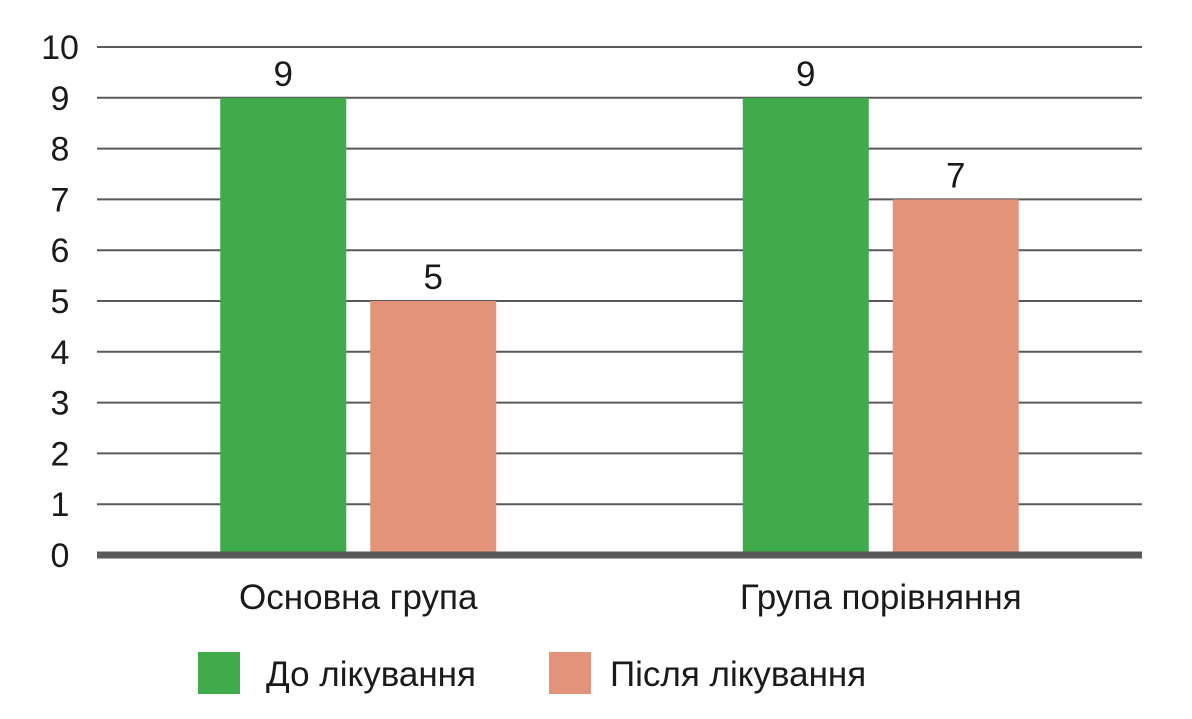 This screenshot has height=719, width=1192. What do you see at coordinates (60, 150) in the screenshot?
I see `y-tick-label: 8` at bounding box center [60, 150].